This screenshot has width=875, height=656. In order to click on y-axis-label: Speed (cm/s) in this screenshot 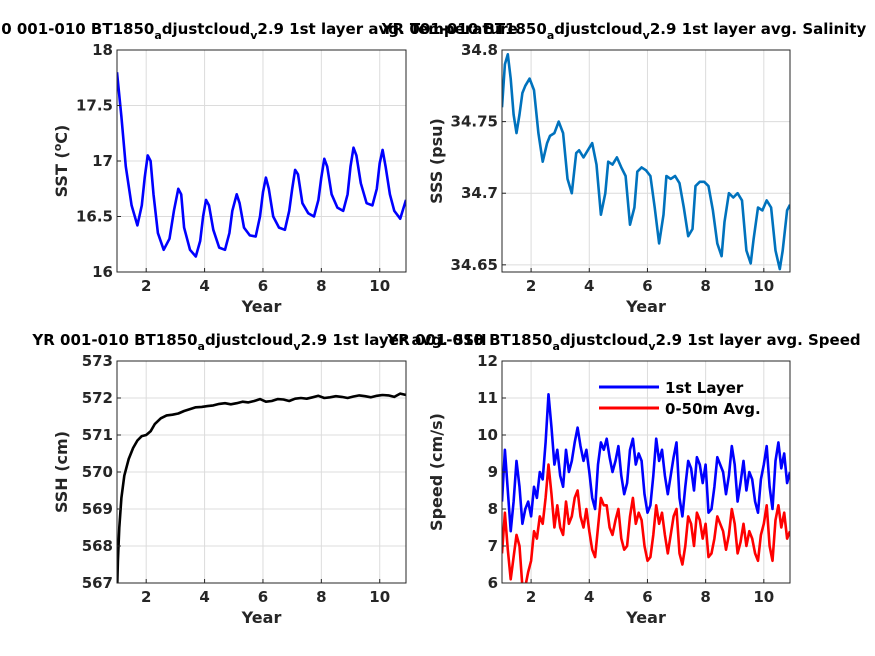, I will do `click(436, 472)`.